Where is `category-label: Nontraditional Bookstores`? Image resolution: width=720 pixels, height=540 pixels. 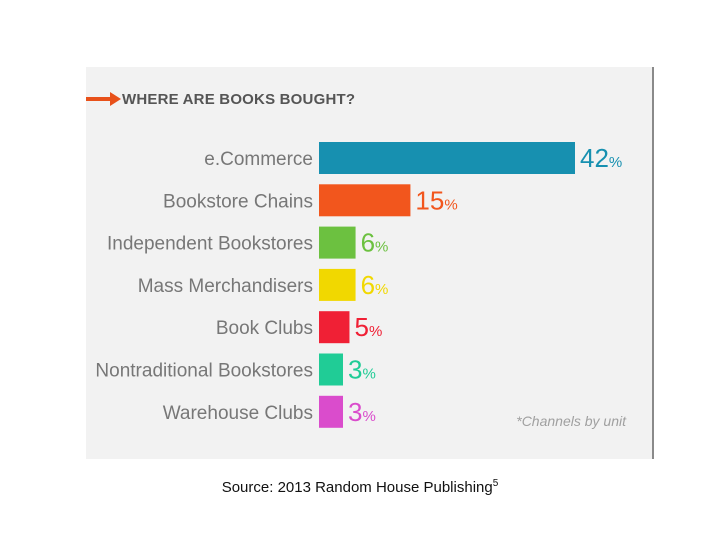
category-label: Nontraditional Bookstores is located at coordinates (204, 371).